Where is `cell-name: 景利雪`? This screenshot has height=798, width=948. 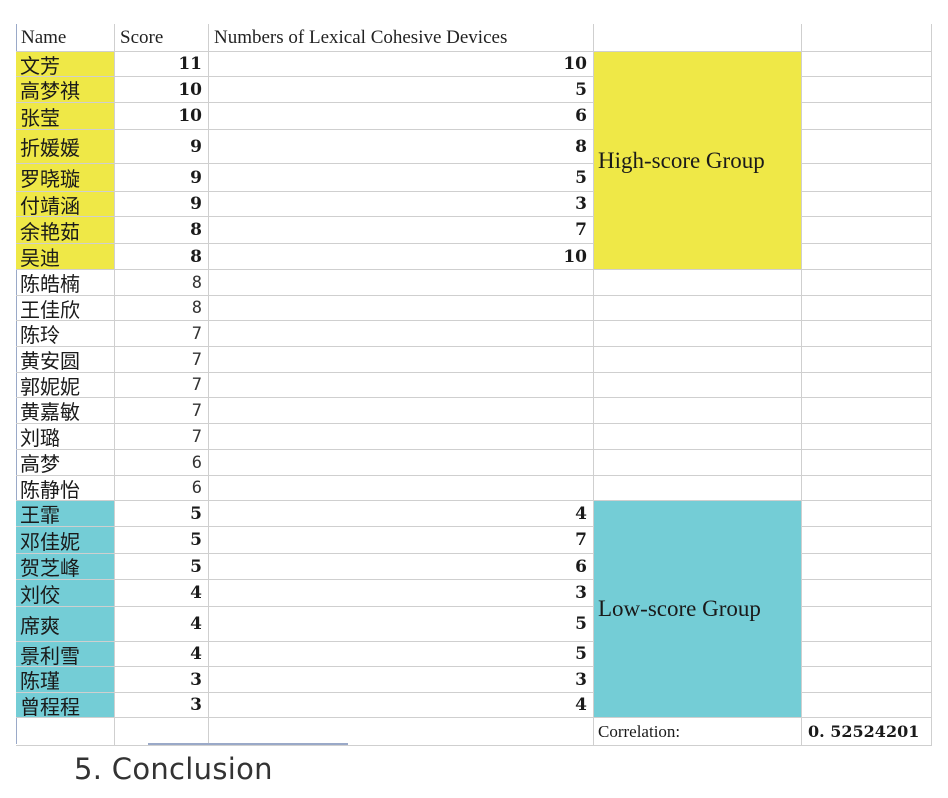
cell-name: 景利雪 is located at coordinates (65, 654).